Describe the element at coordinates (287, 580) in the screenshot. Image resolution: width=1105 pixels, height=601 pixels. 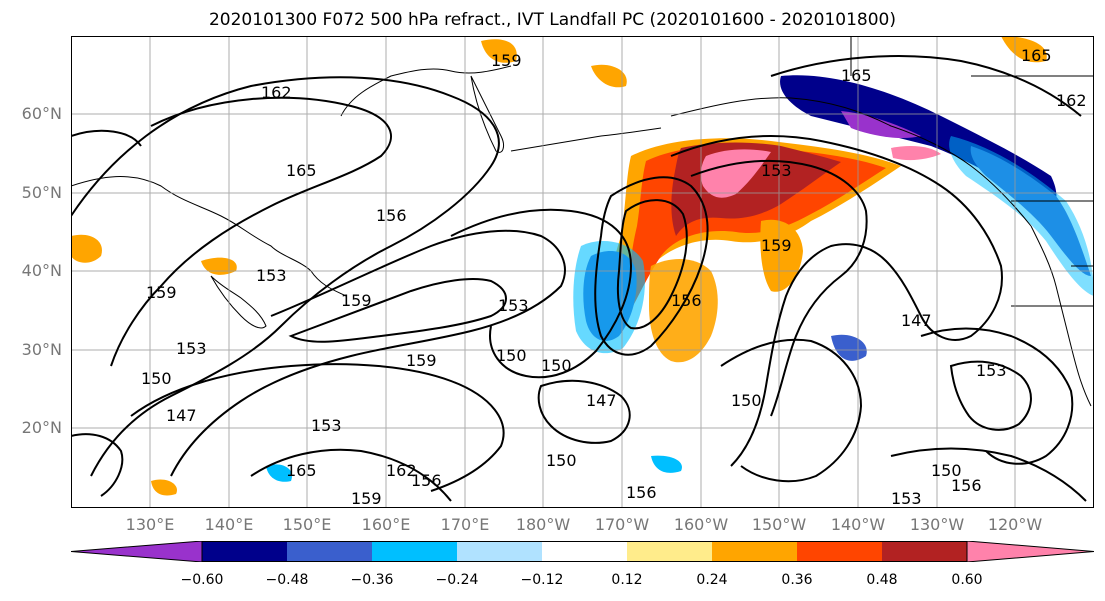
I see `colorbar-tick: −0.48` at that location.